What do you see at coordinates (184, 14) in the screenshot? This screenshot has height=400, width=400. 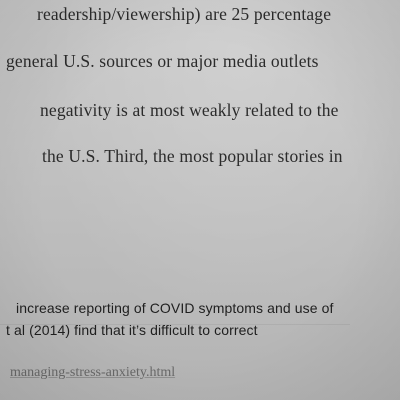 I see `body-line: readership/viewership) are 25 percentage` at bounding box center [184, 14].